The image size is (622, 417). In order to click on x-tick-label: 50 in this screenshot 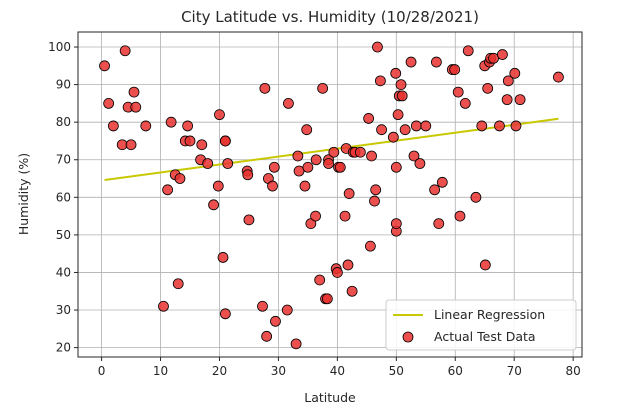, I will do `click(396, 371)`.